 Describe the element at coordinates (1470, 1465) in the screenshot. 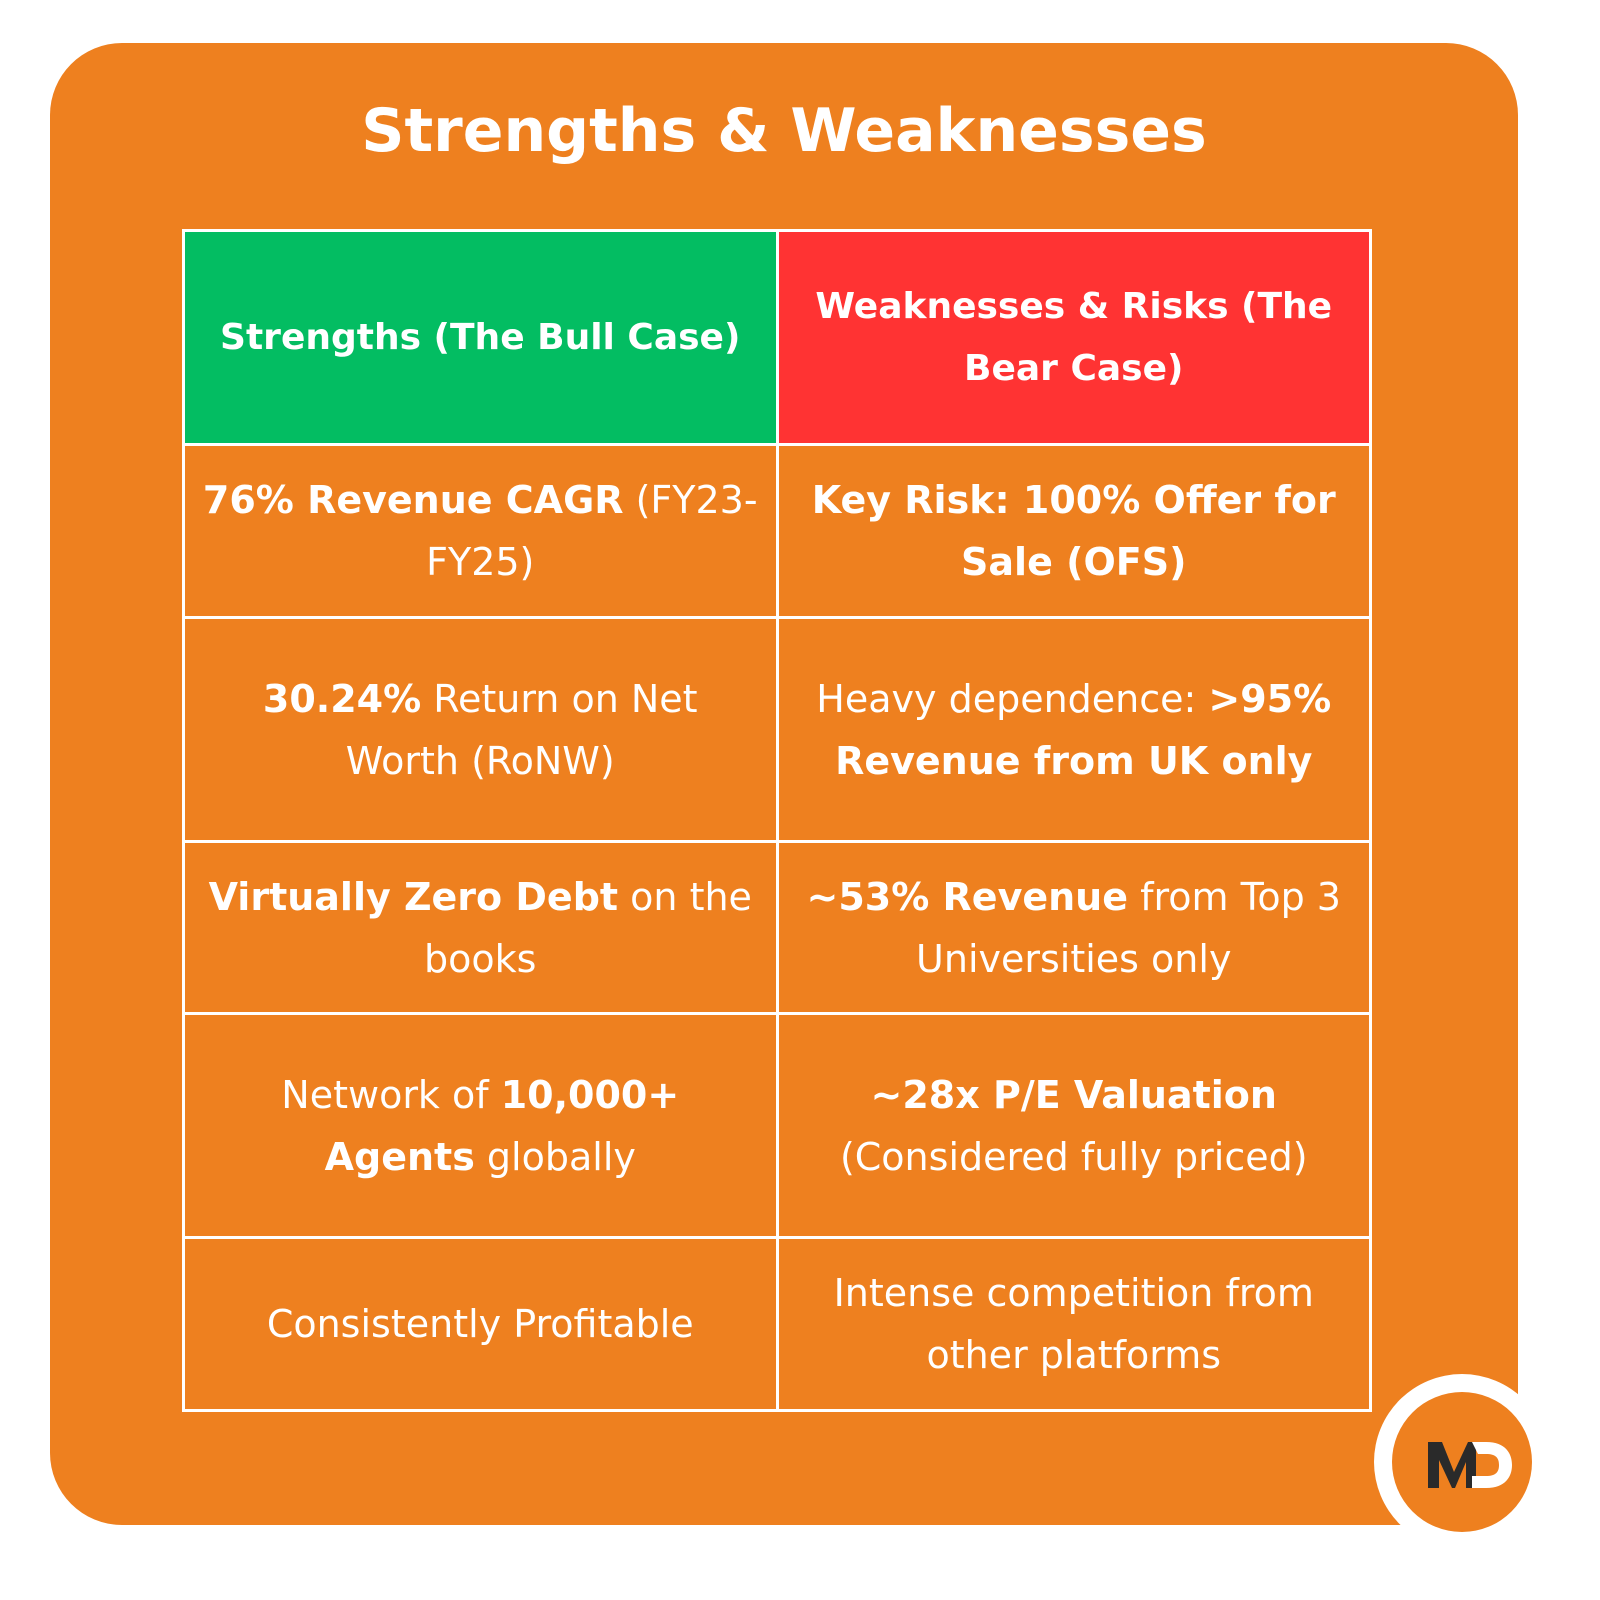

I see `md-logo-icon` at that location.